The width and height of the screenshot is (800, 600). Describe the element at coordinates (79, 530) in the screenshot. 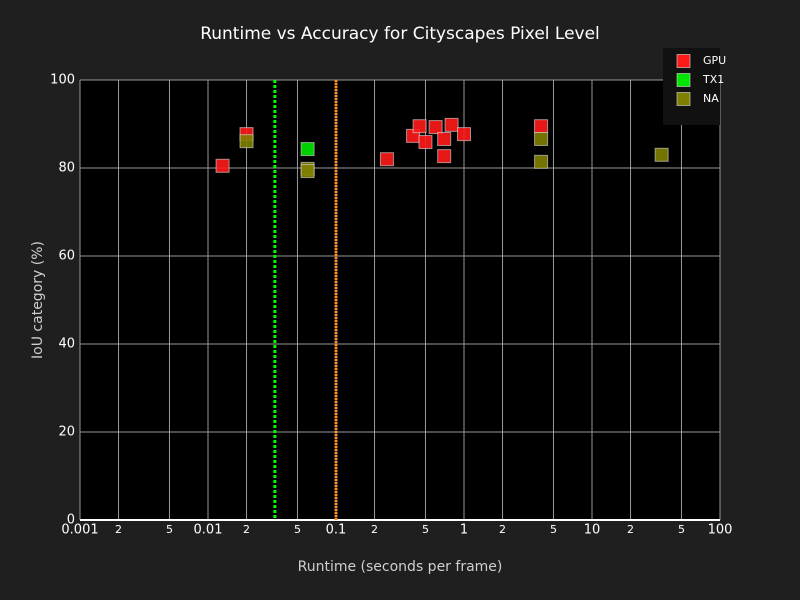

I see `x-tick-label: 0.001` at that location.